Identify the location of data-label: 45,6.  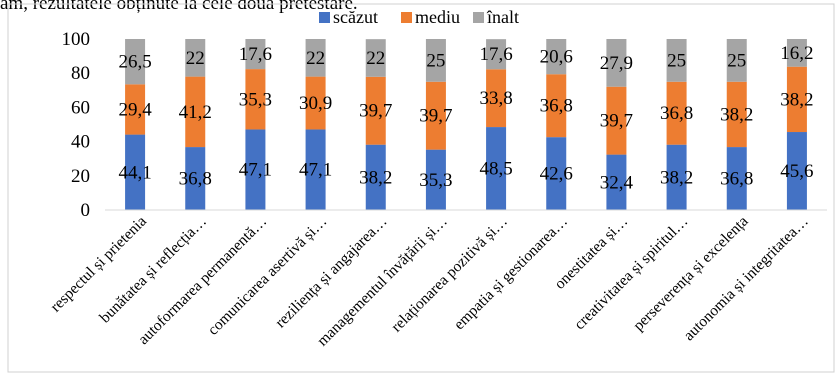
(796, 171).